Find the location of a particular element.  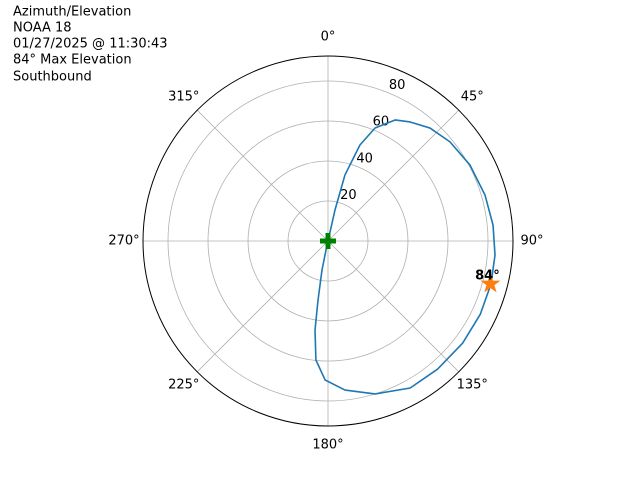

r-tick-label: 80 is located at coordinates (397, 85).